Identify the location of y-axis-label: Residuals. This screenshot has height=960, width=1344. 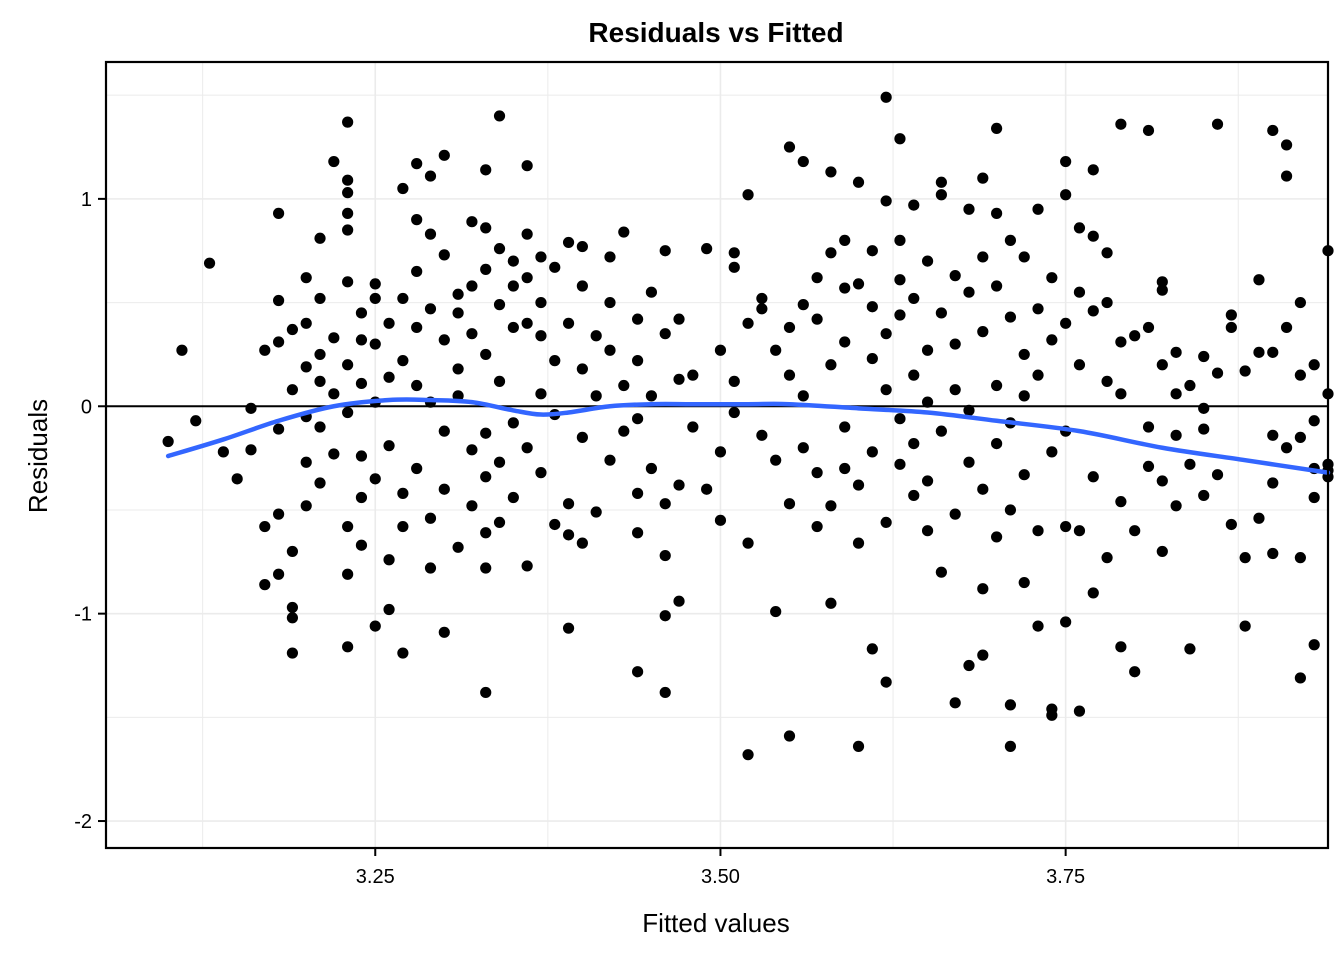
(38, 456).